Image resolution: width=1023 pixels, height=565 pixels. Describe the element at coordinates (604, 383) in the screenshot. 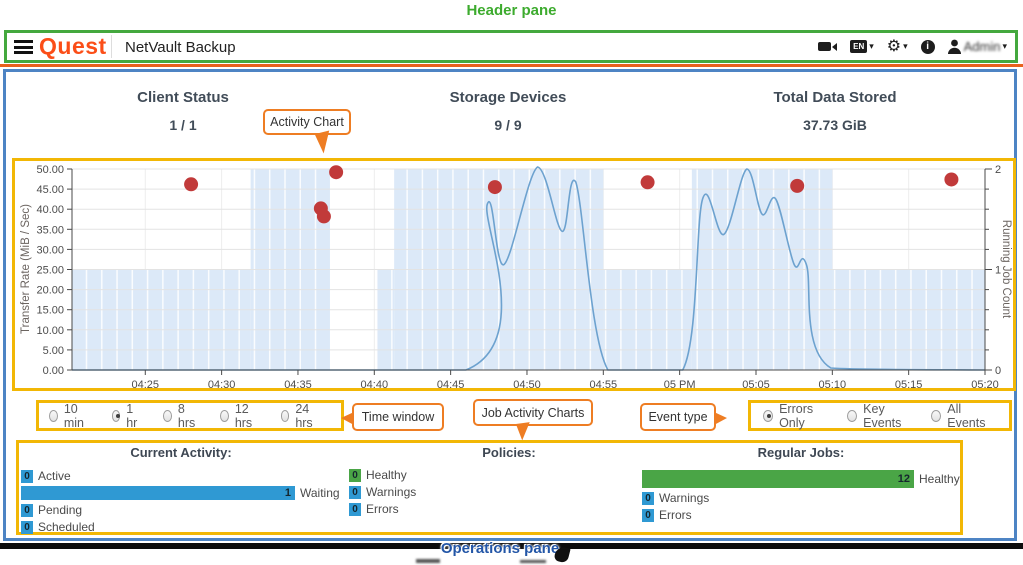

I see `svg-text: 04:55` at that location.